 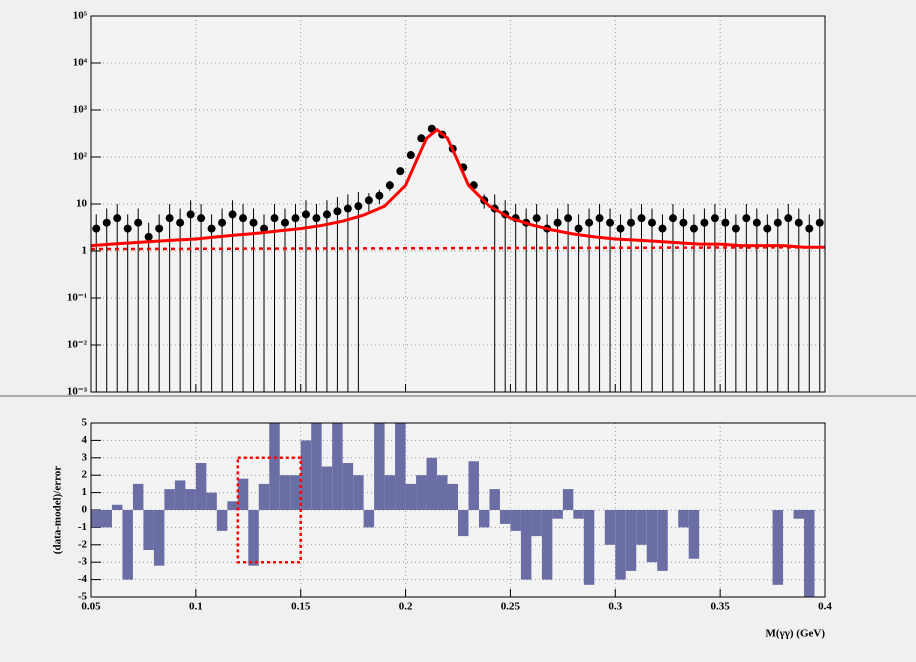 I want to click on y-tick-label: 10⁻¹, so click(x=77, y=298).